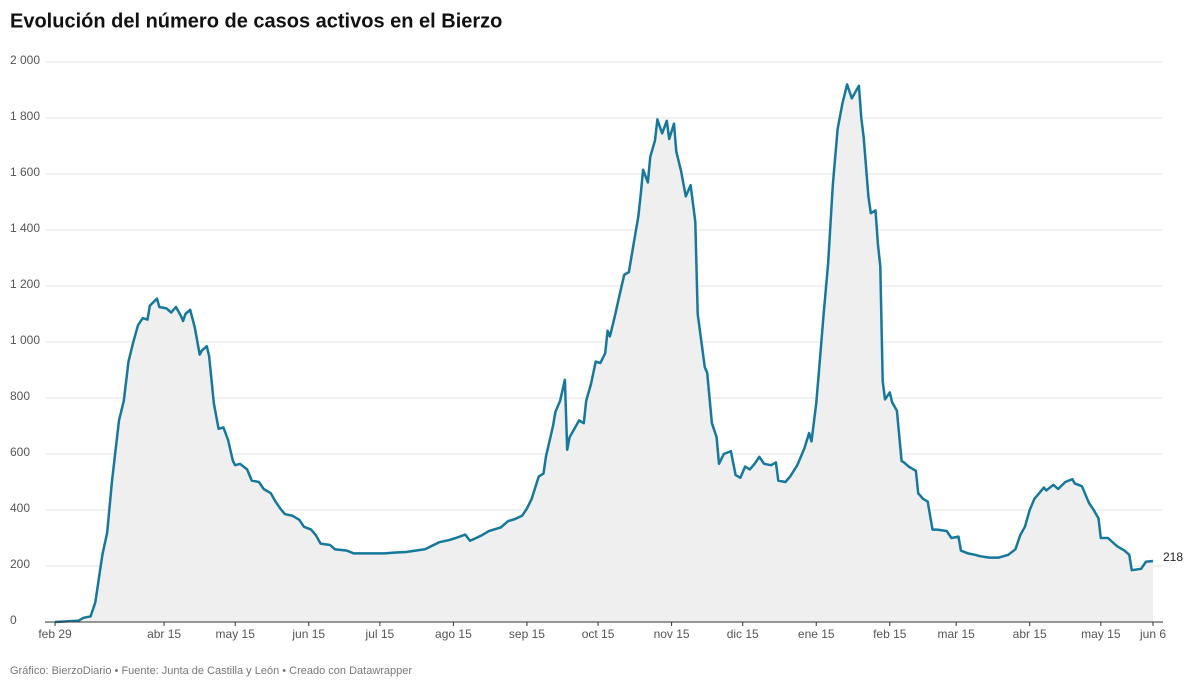  Describe the element at coordinates (20, 452) in the screenshot. I see `y-tick-label: 600` at that location.